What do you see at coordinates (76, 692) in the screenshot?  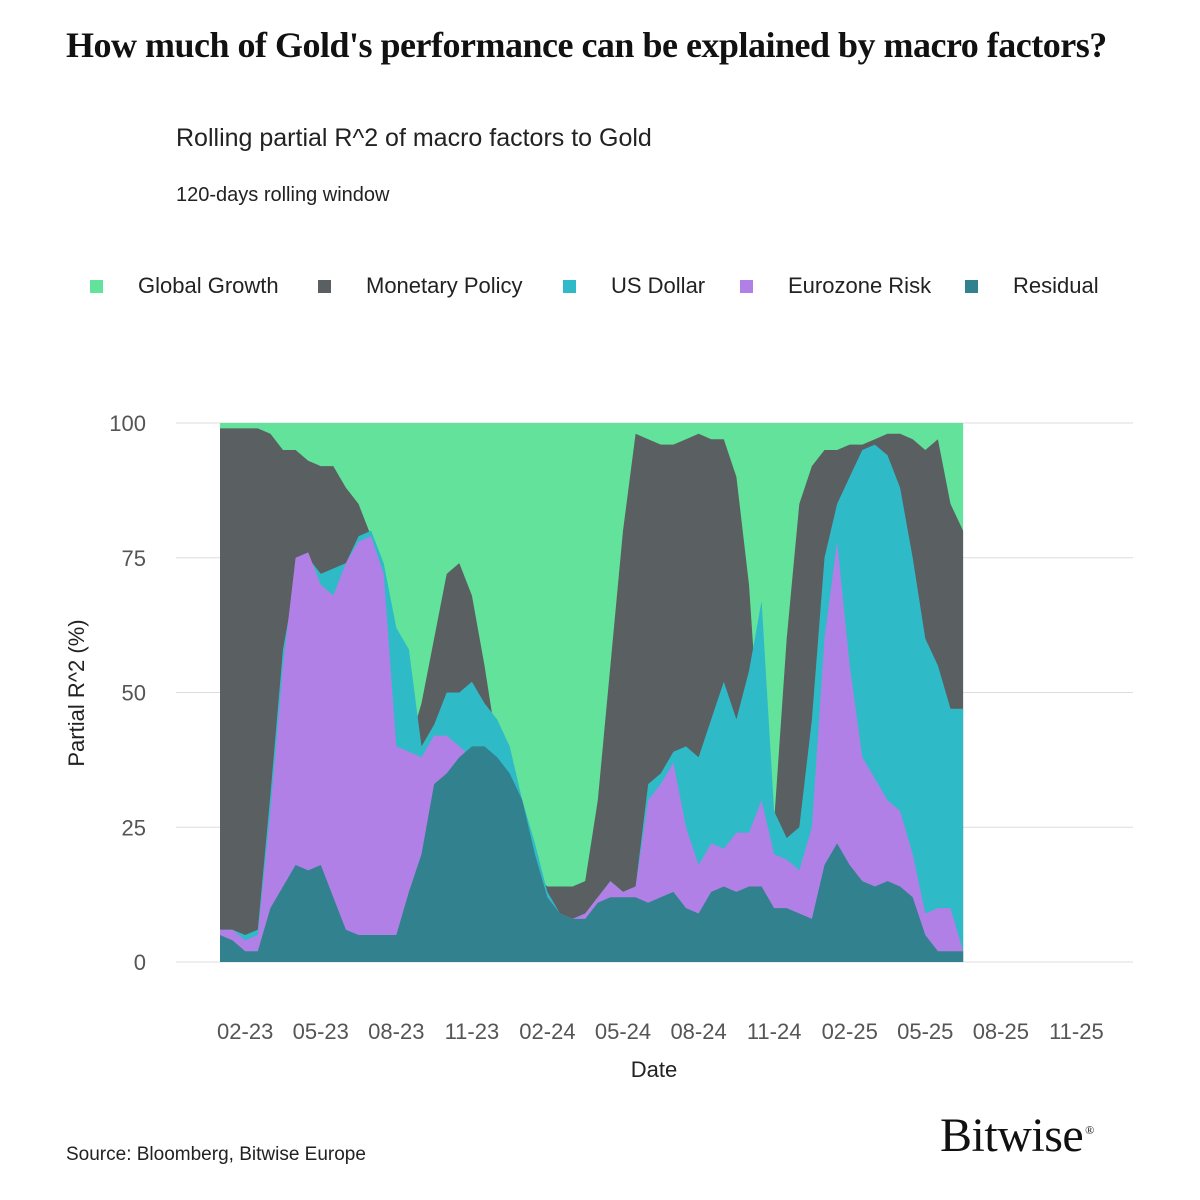 I see `y-axis-title: Partial R^2 (%)` at bounding box center [76, 692].